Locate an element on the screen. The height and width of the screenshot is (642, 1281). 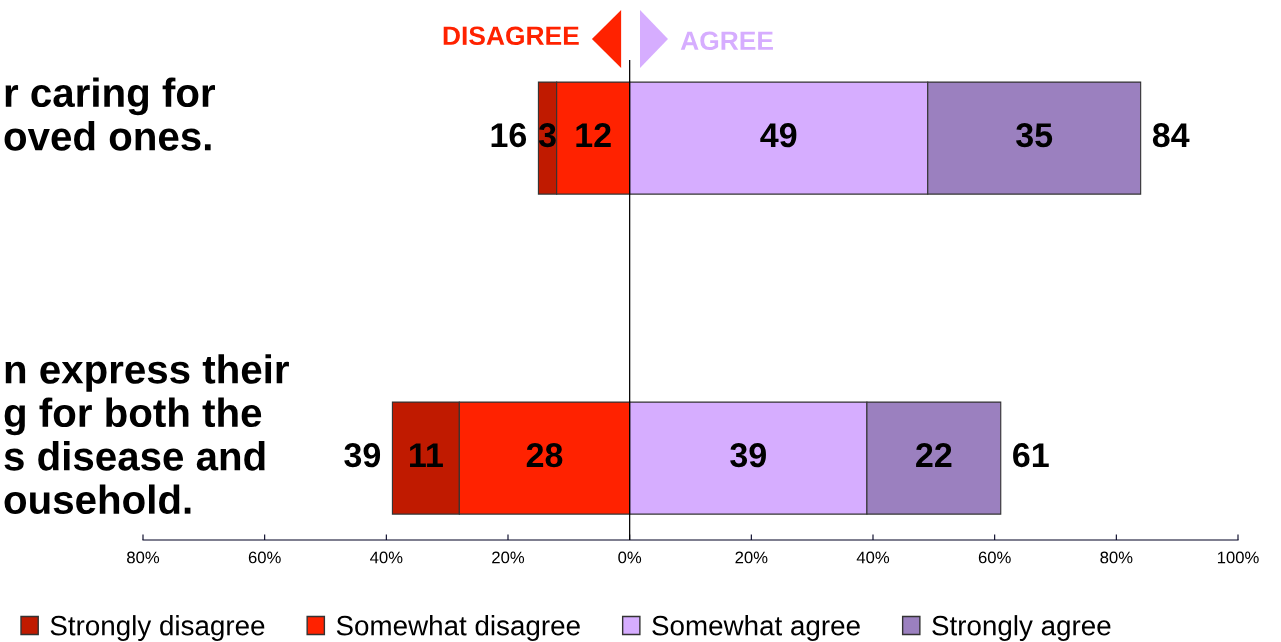
data-label: 12 is located at coordinates (593, 135).